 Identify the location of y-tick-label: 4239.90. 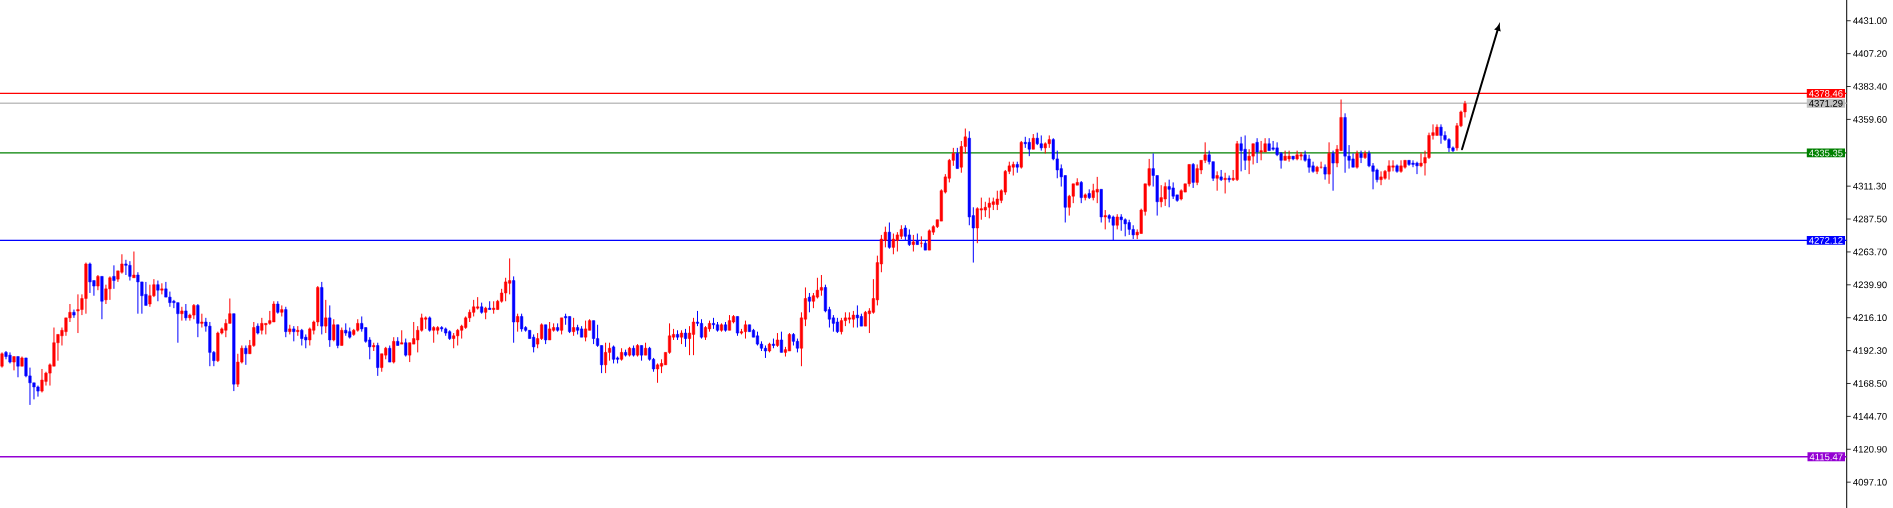
(1870, 285).